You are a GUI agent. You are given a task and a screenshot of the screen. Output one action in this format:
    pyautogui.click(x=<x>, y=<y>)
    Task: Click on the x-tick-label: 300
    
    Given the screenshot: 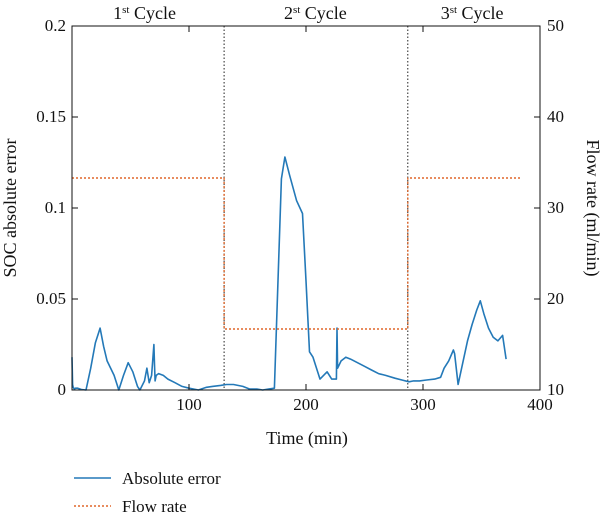 What is the action you would take?
    pyautogui.click(x=423, y=404)
    